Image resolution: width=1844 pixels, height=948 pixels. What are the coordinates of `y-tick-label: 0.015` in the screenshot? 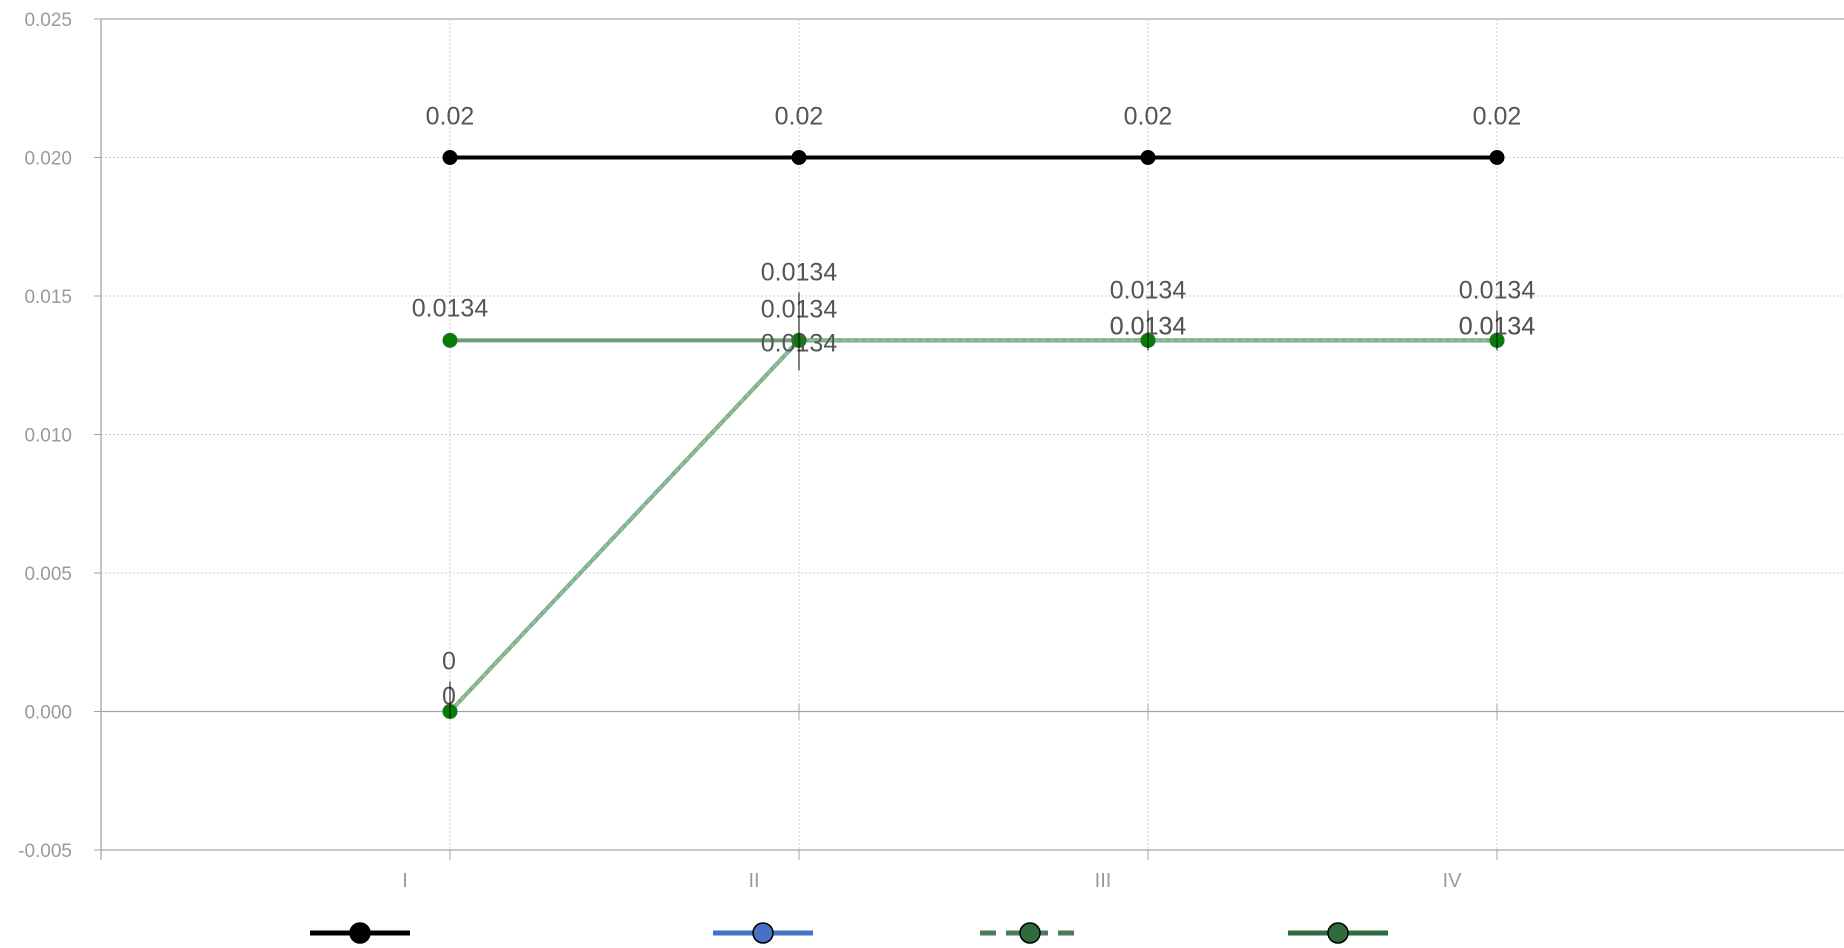 It's located at (48, 297).